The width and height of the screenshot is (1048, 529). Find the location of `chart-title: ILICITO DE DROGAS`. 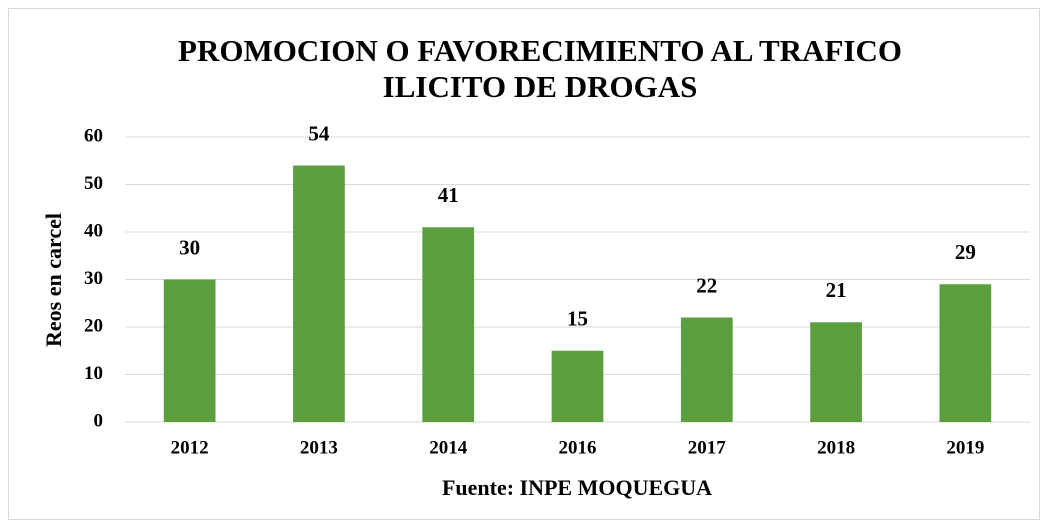

chart-title: ILICITO DE DROGAS is located at coordinates (540, 86).